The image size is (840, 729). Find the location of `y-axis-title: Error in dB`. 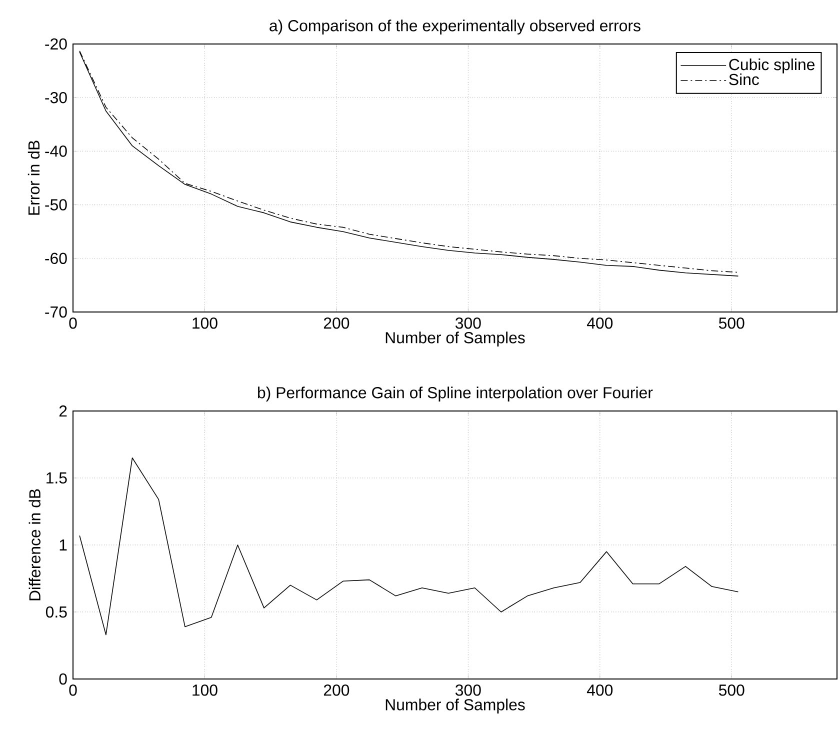

y-axis-title: Error in dB is located at coordinates (34, 177).